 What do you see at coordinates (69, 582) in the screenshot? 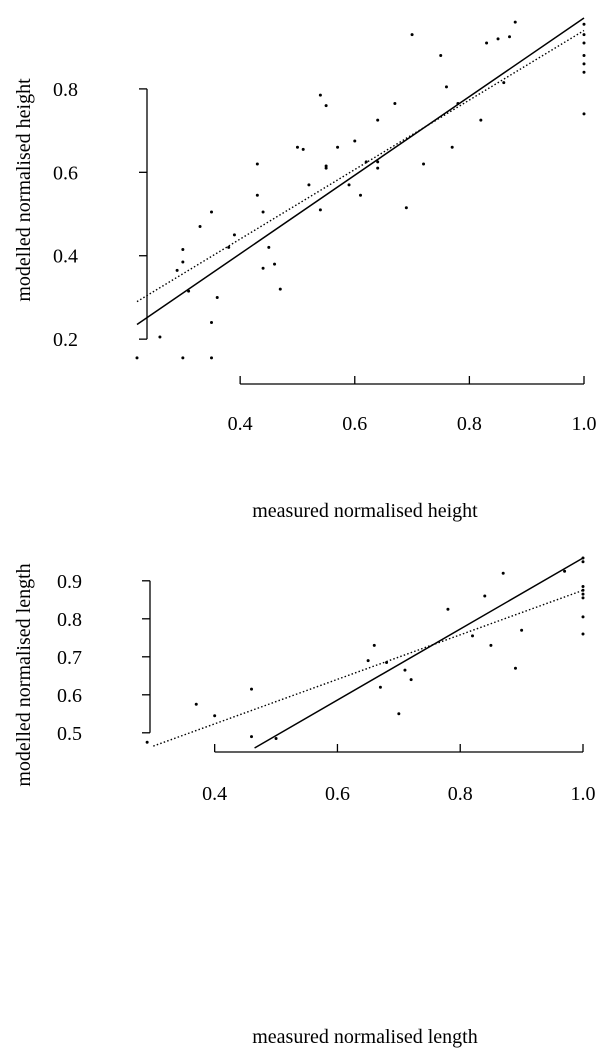
I see `y-tick-label: 0.9` at bounding box center [69, 582].